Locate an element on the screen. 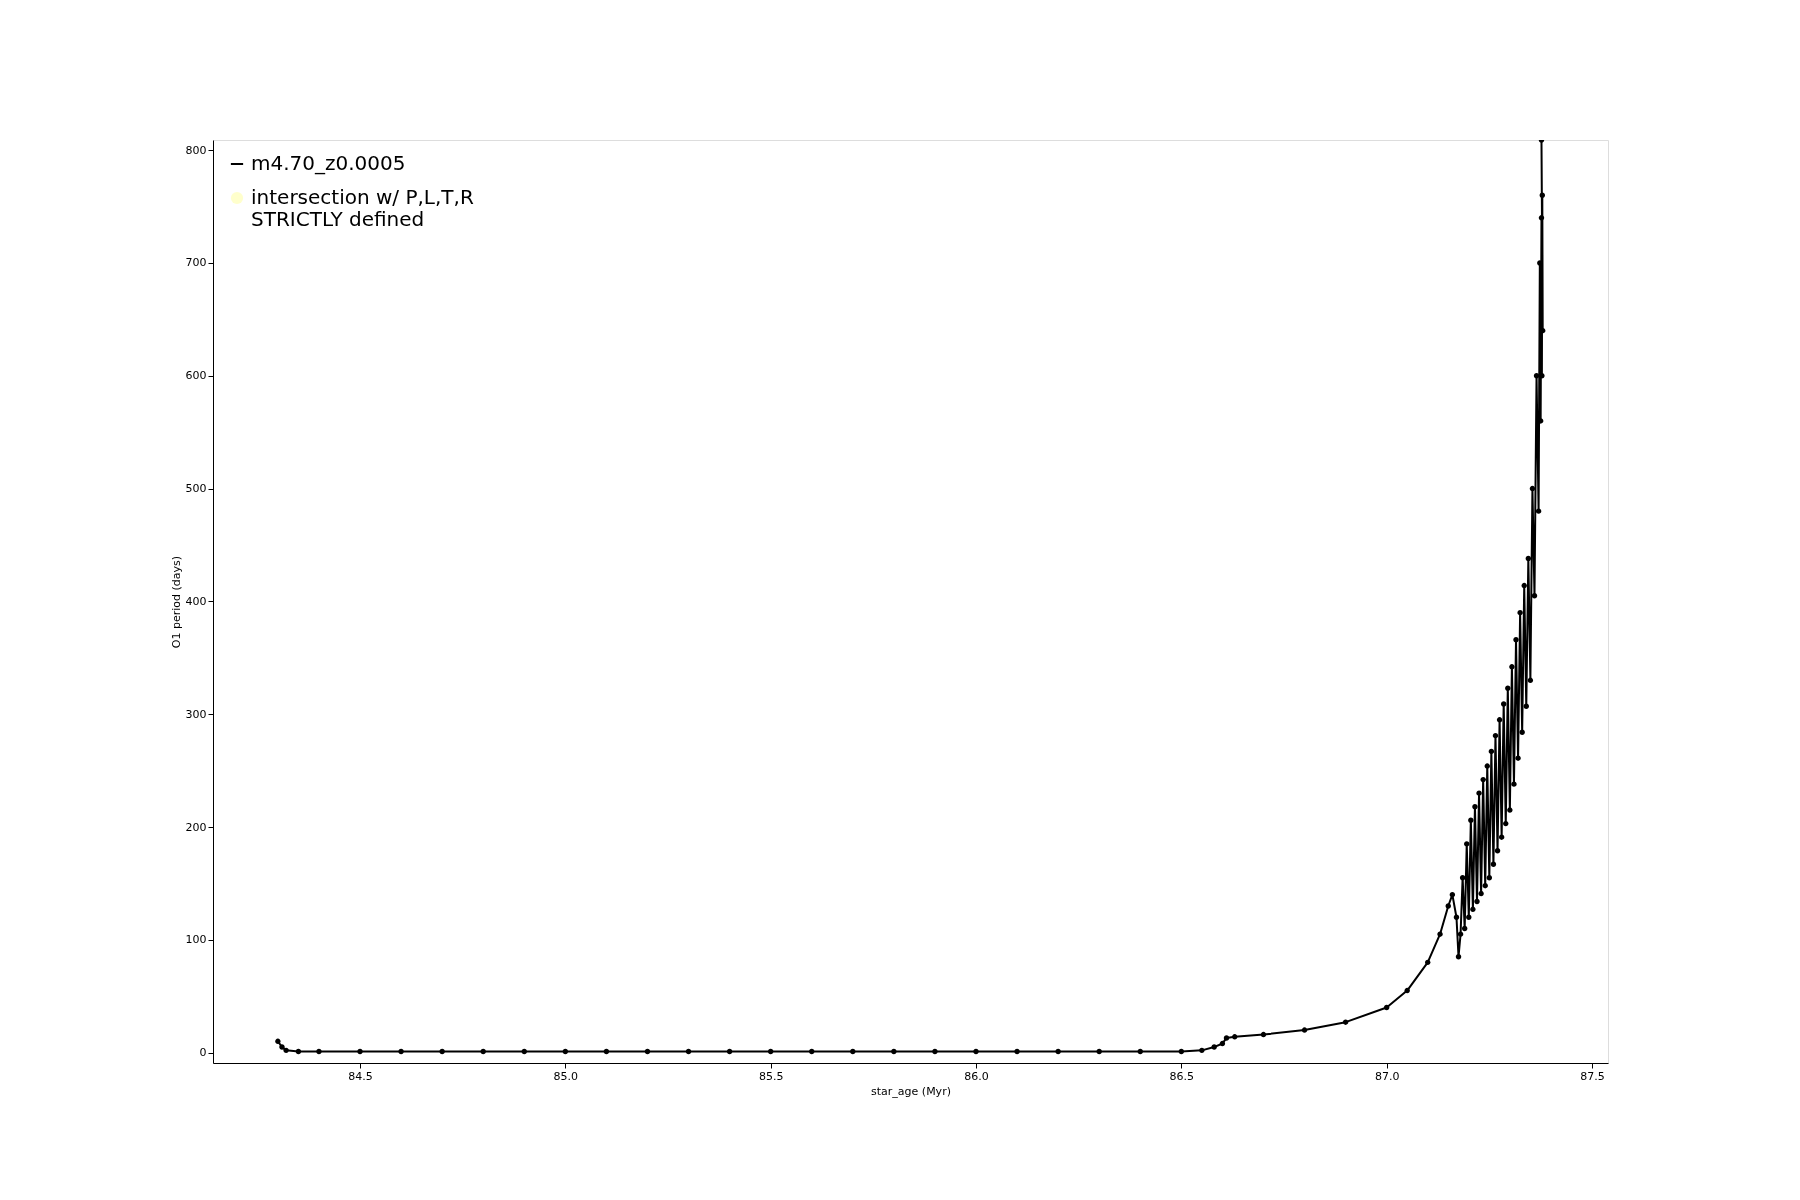  y-tick-label: 800 is located at coordinates (196, 150).